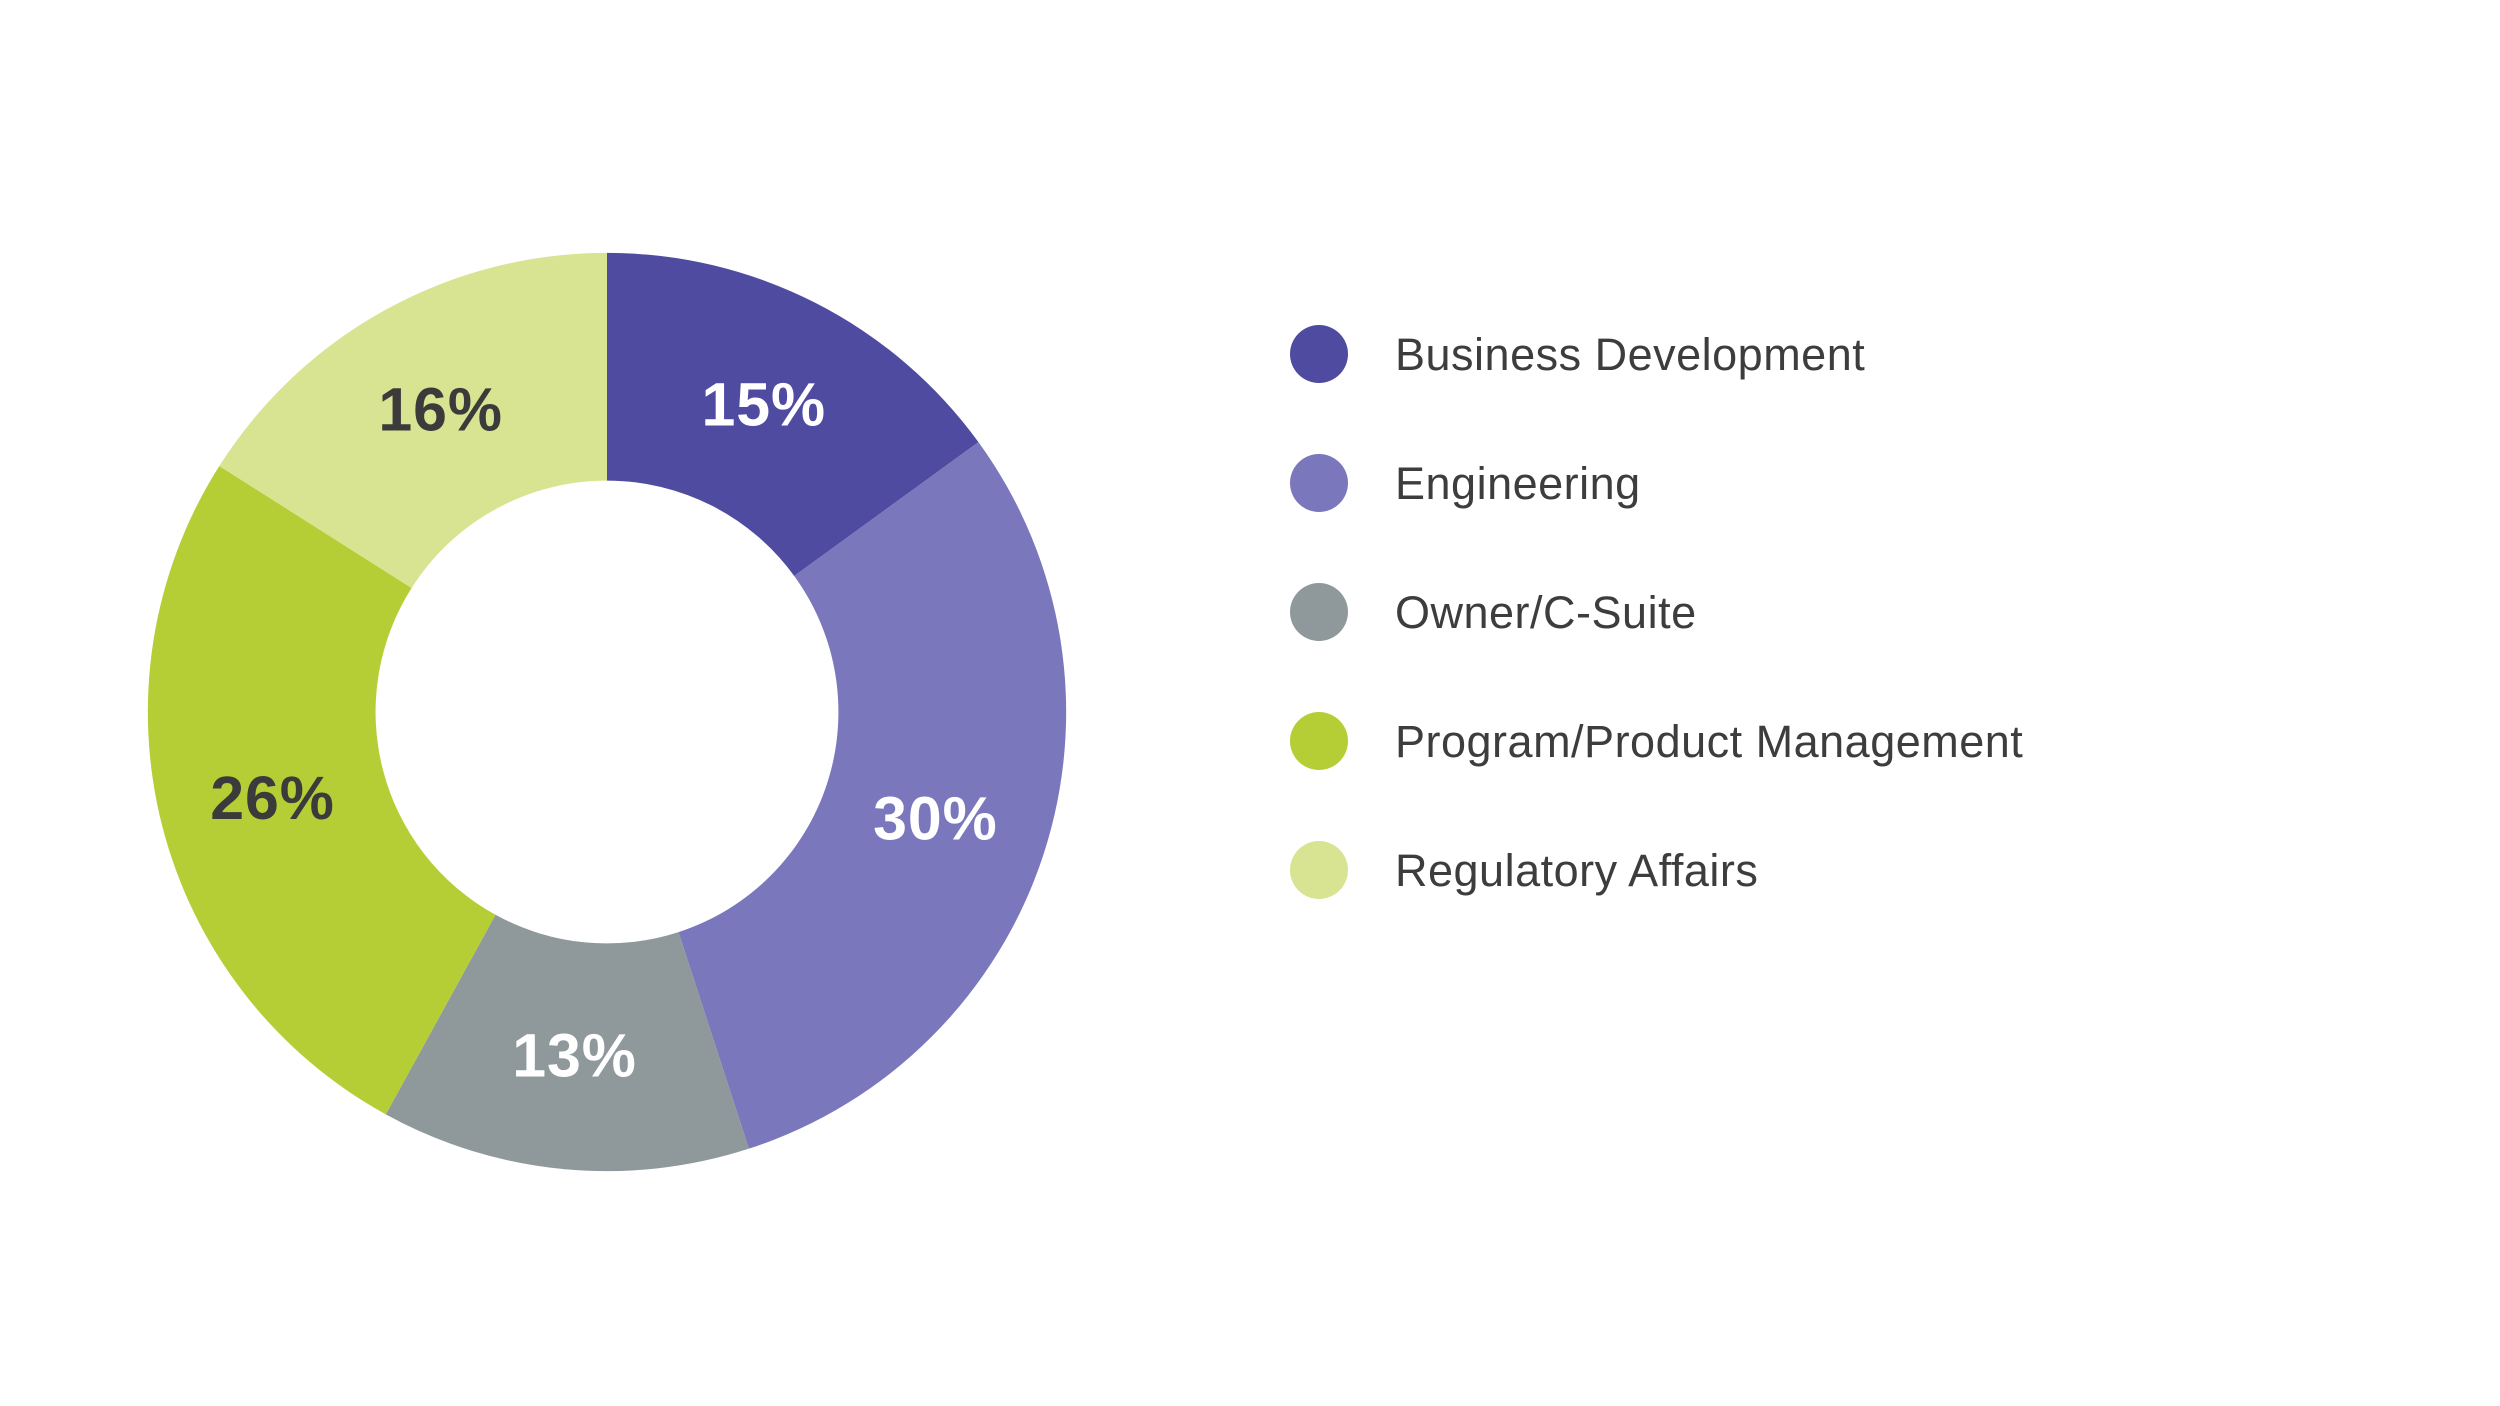  What do you see at coordinates (1319, 483) in the screenshot?
I see `legend-swatch-engineering` at bounding box center [1319, 483].